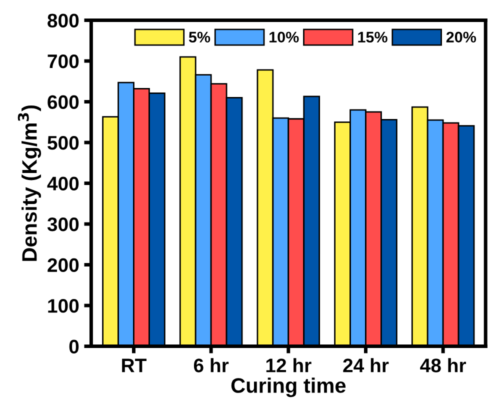  What do you see at coordinates (63, 305) in the screenshot?
I see `y-tick-label: 100` at bounding box center [63, 305].